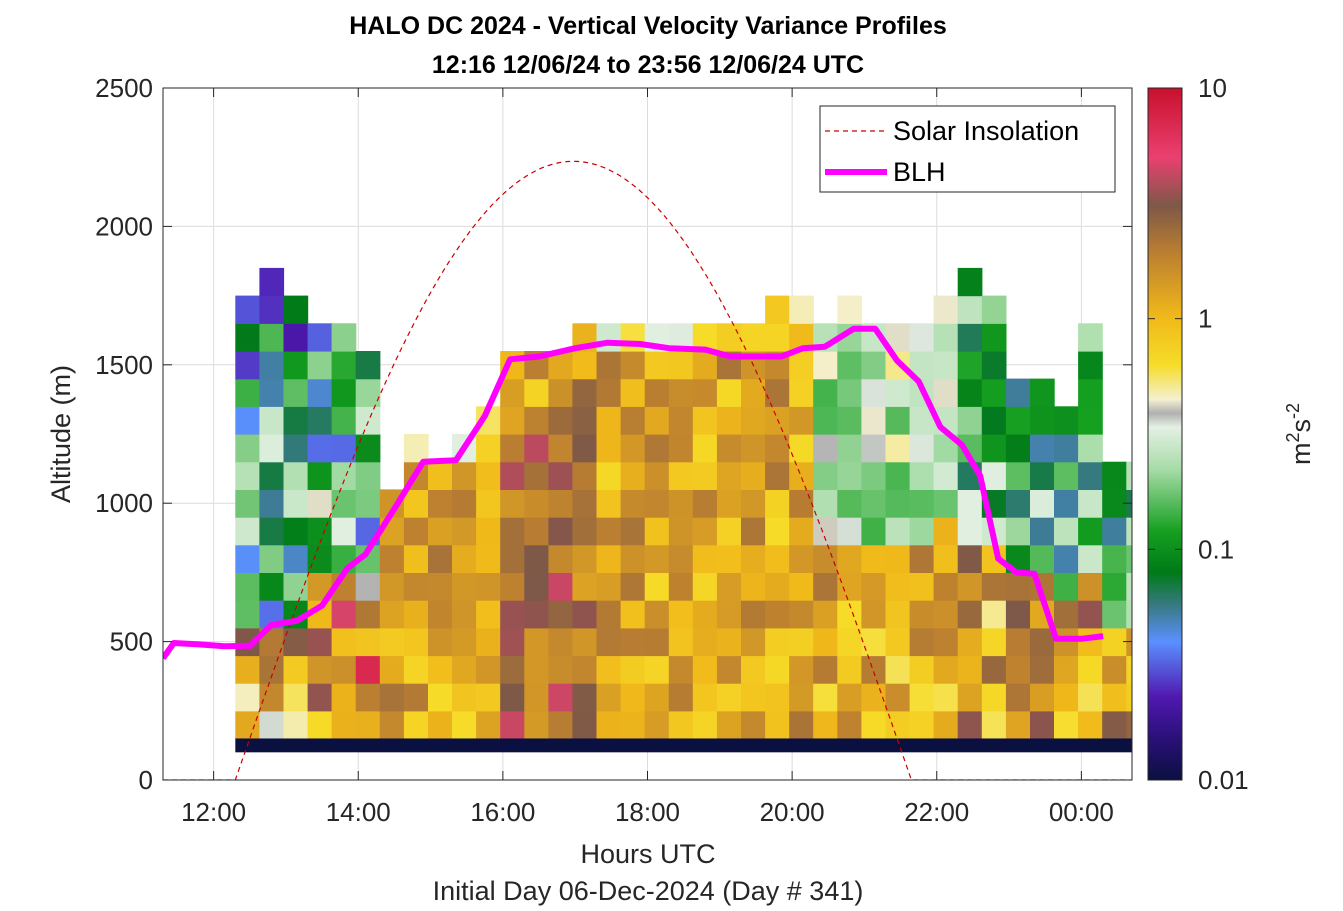 This screenshot has height=911, width=1343. I want to click on y-tick-label: 1500, so click(124, 365).